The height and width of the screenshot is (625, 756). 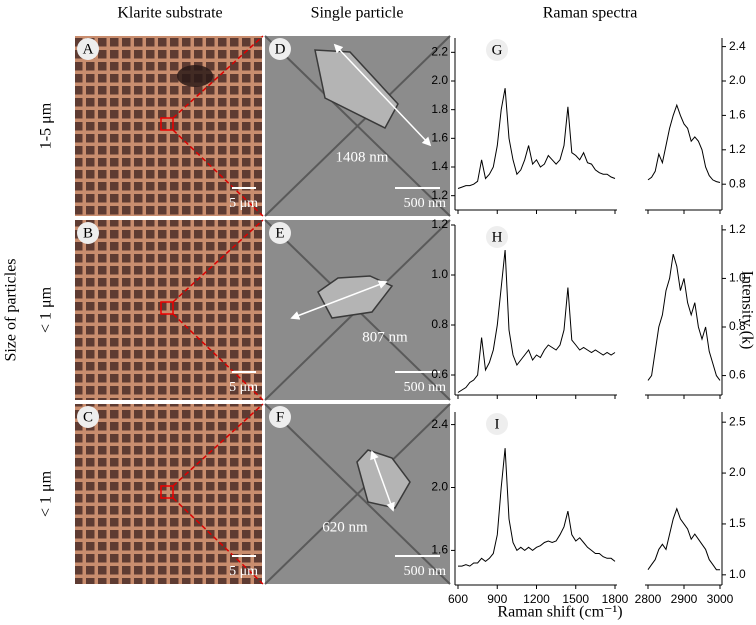 I want to click on column-header: Raman spectra, so click(x=590, y=13).